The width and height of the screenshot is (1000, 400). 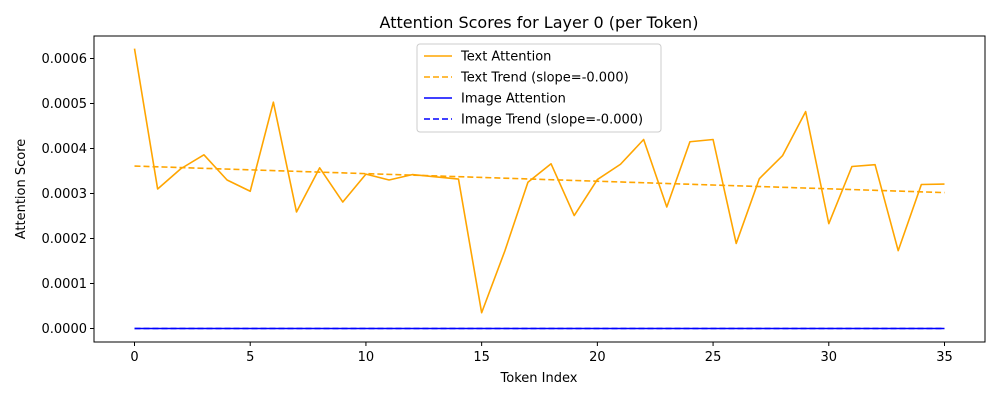 What do you see at coordinates (539, 378) in the screenshot?
I see `x-axis-title: Token Index` at bounding box center [539, 378].